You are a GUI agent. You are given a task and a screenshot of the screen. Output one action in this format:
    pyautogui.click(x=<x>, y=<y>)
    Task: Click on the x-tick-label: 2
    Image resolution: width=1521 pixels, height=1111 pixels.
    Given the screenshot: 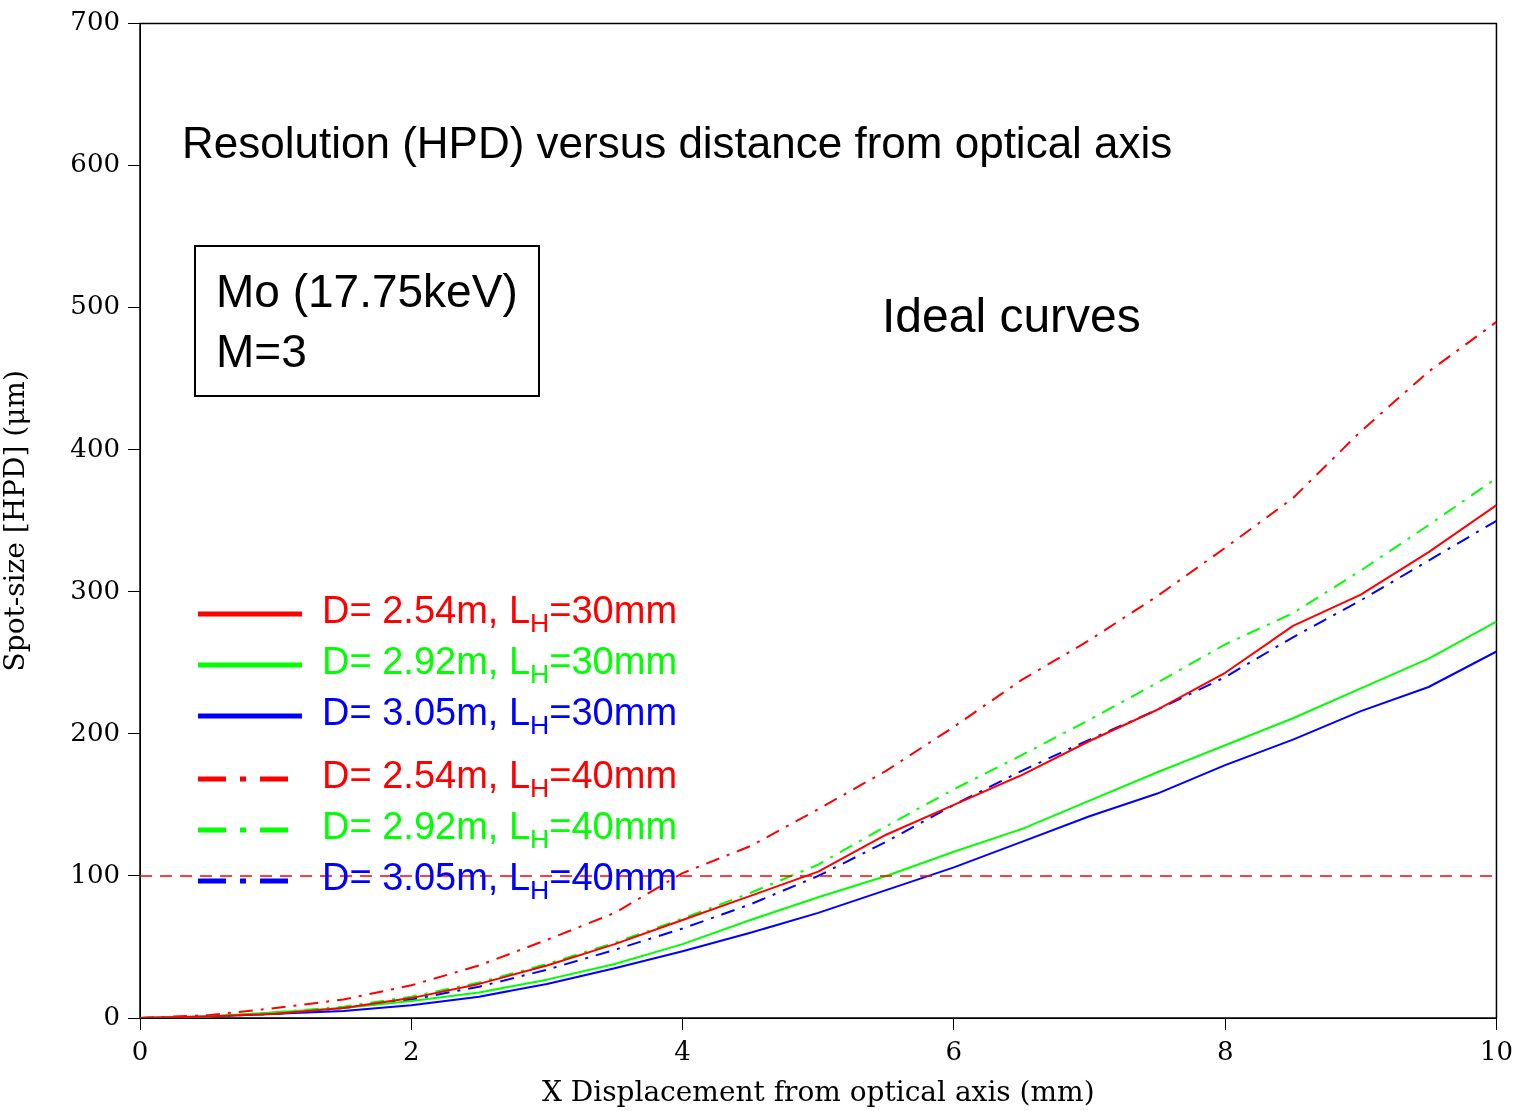 What is the action you would take?
    pyautogui.click(x=411, y=1051)
    